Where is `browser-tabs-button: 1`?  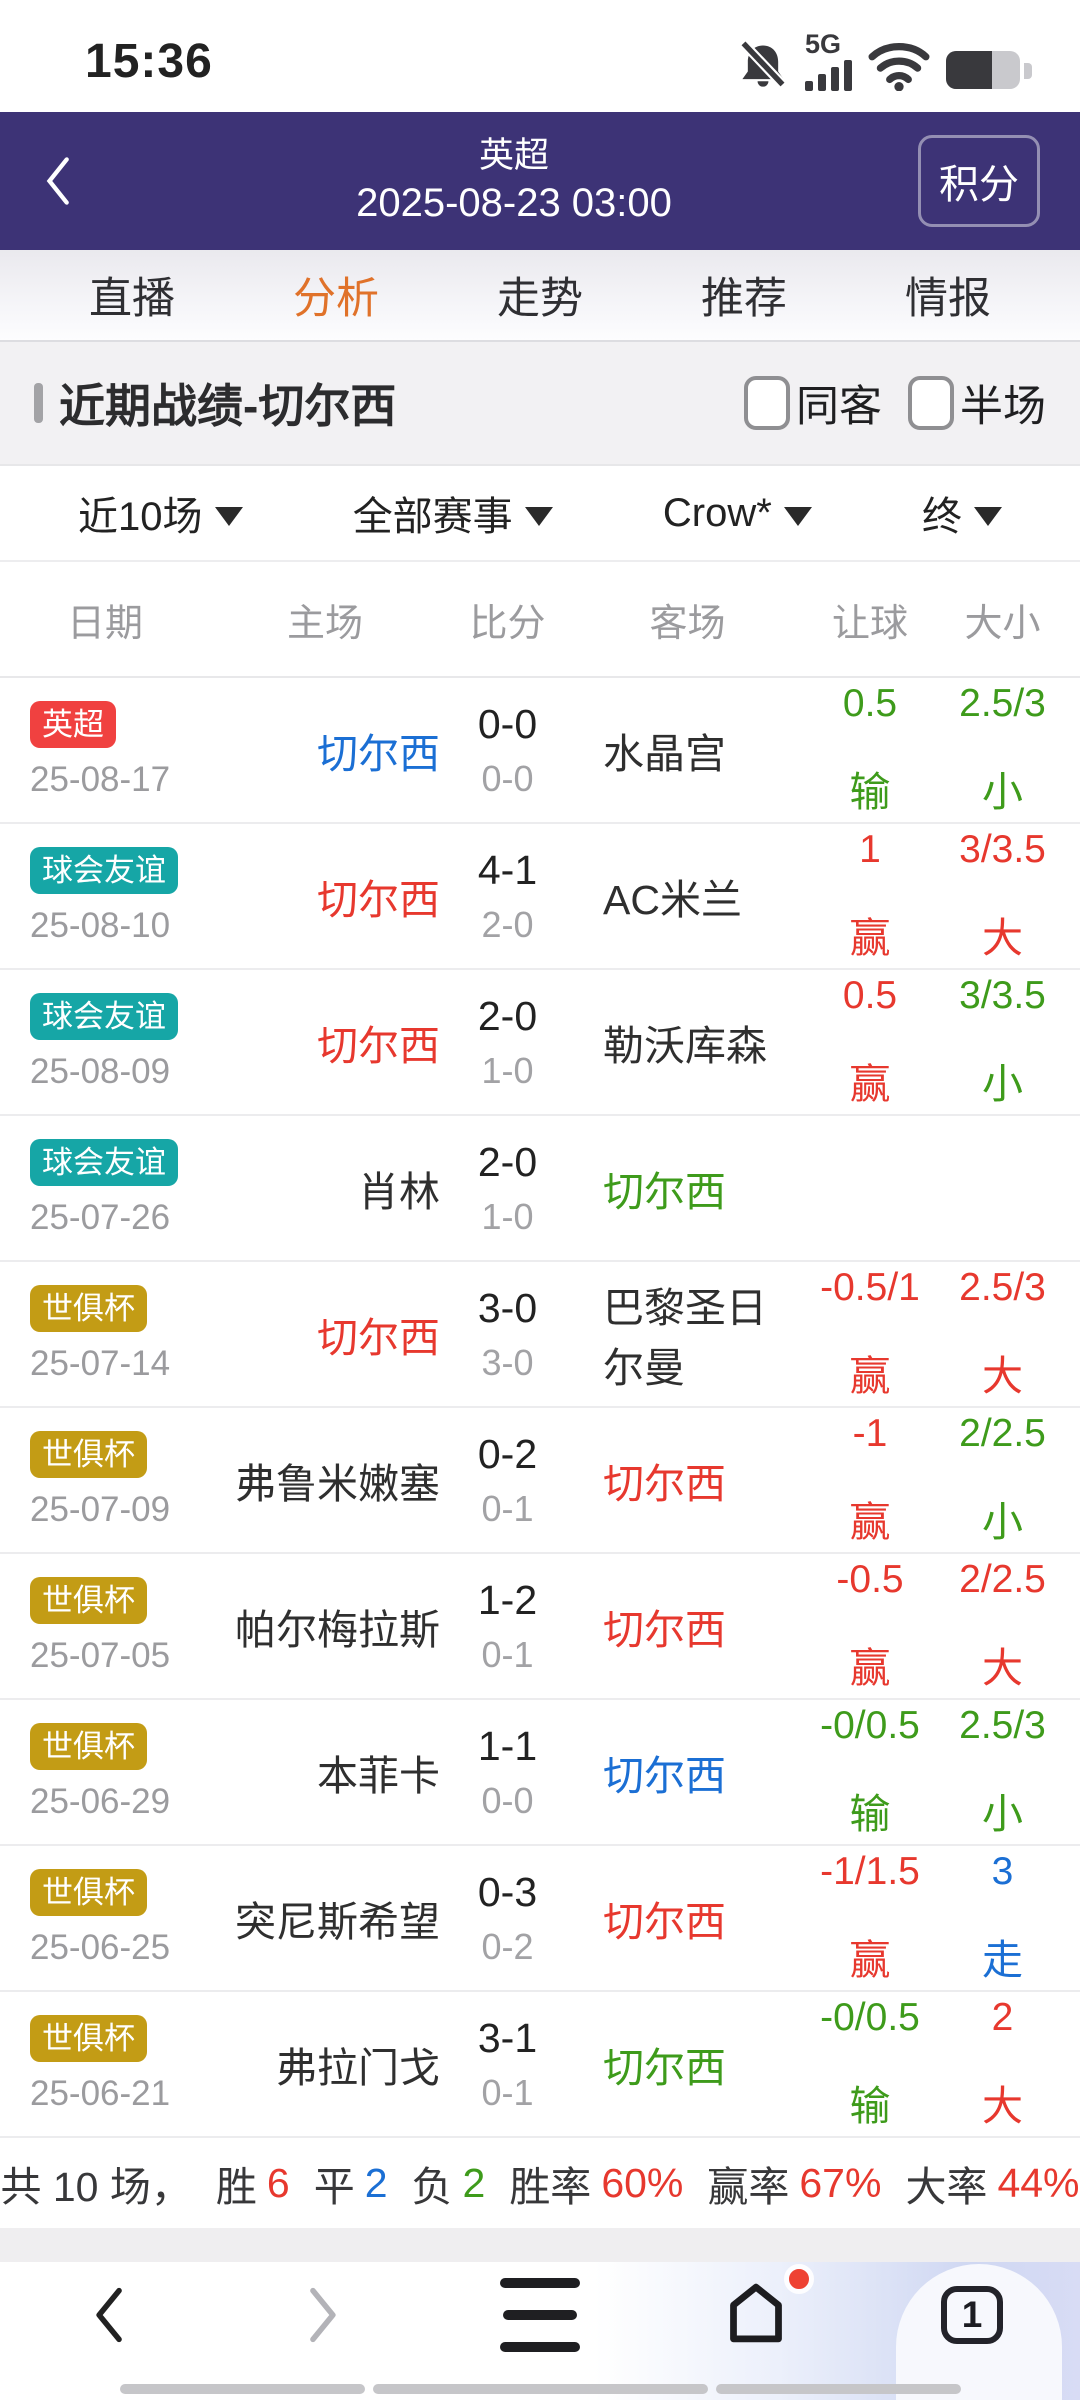 browser-tabs-button: 1 is located at coordinates (972, 2315).